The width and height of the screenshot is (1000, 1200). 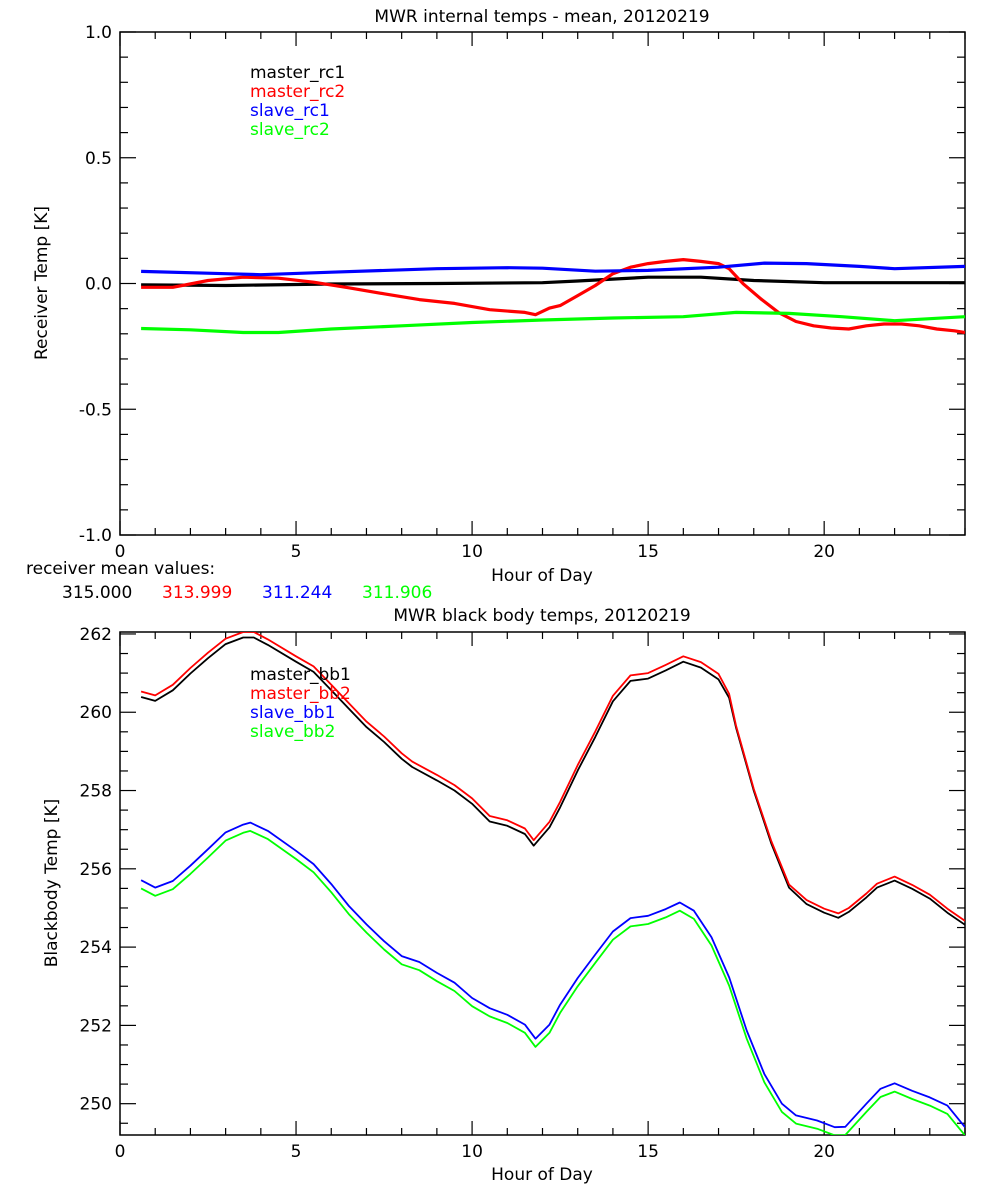 What do you see at coordinates (95, 536) in the screenshot?
I see `y-tick-label: -1.0` at bounding box center [95, 536].